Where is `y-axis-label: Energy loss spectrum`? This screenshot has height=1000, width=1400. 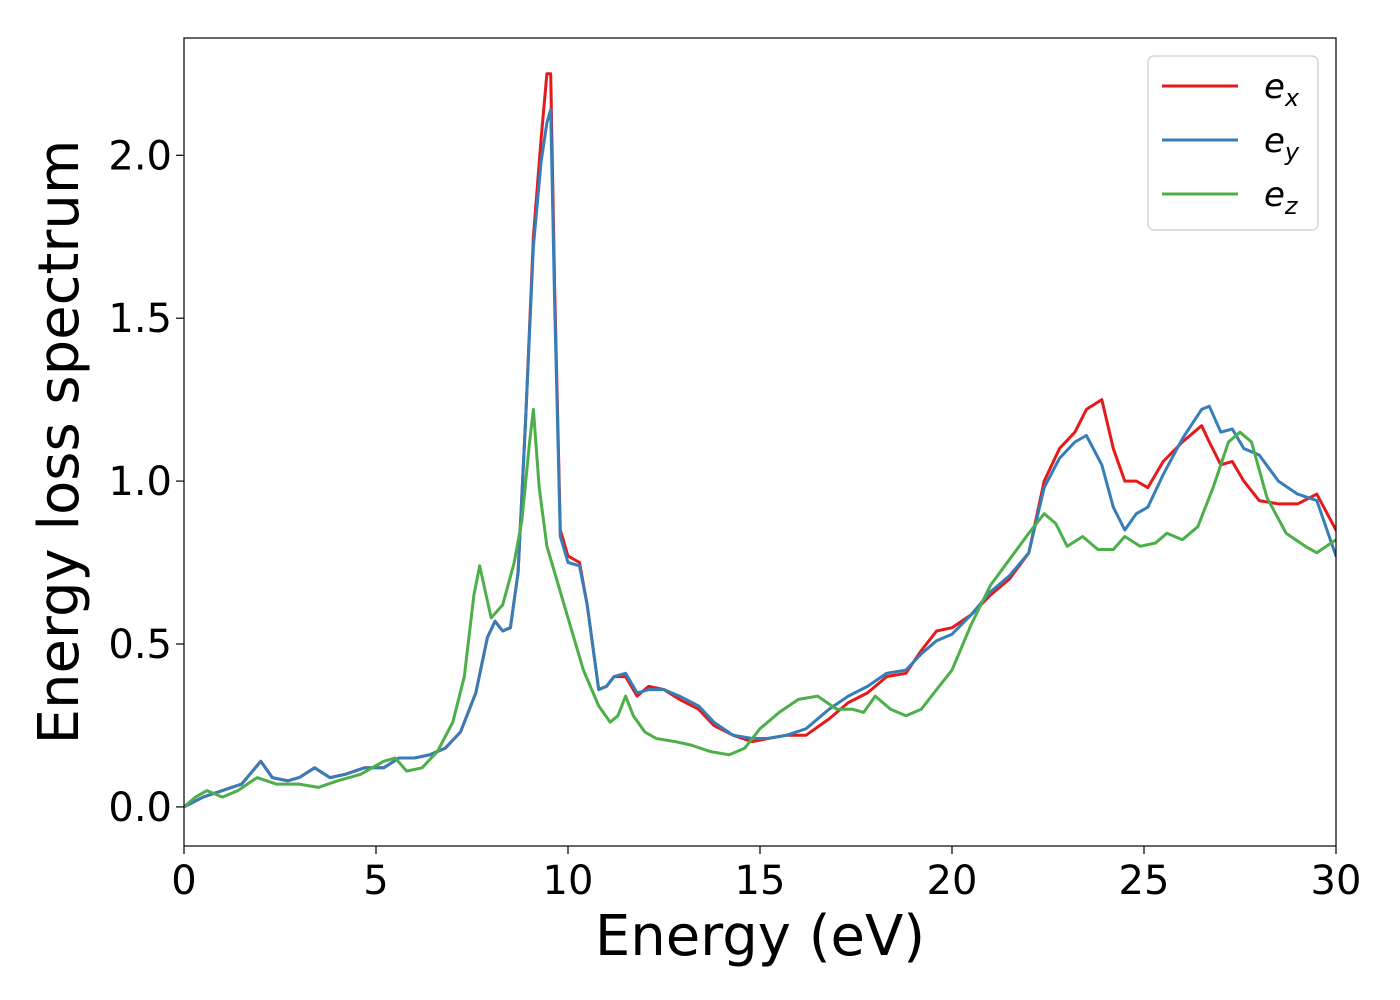 y-axis-label: Energy loss spectrum is located at coordinates (59, 442).